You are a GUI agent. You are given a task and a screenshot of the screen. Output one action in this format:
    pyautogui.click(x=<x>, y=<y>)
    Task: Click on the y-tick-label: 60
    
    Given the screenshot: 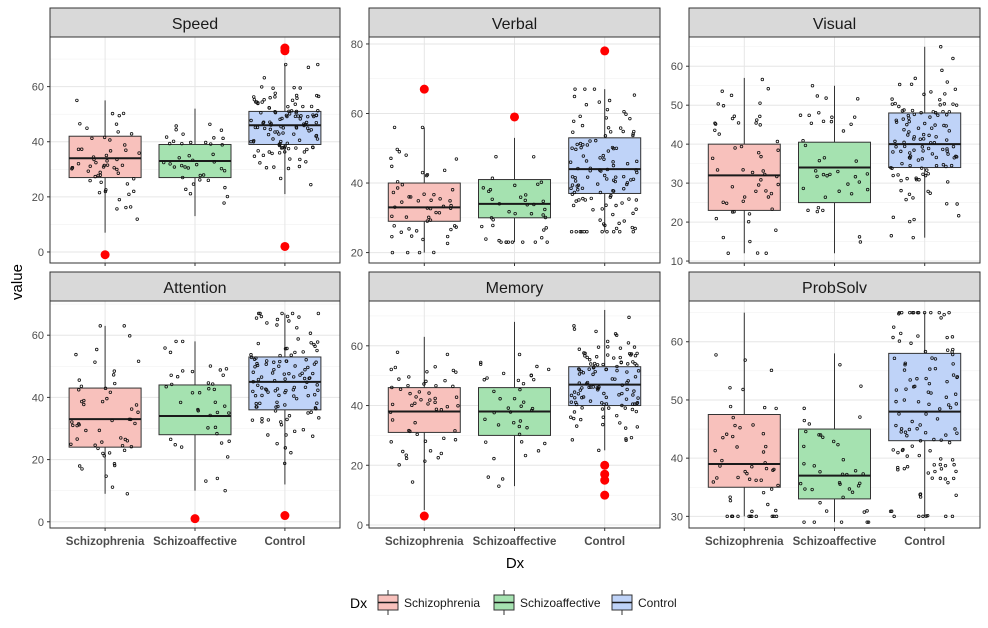 What is the action you would take?
    pyautogui.click(x=677, y=67)
    